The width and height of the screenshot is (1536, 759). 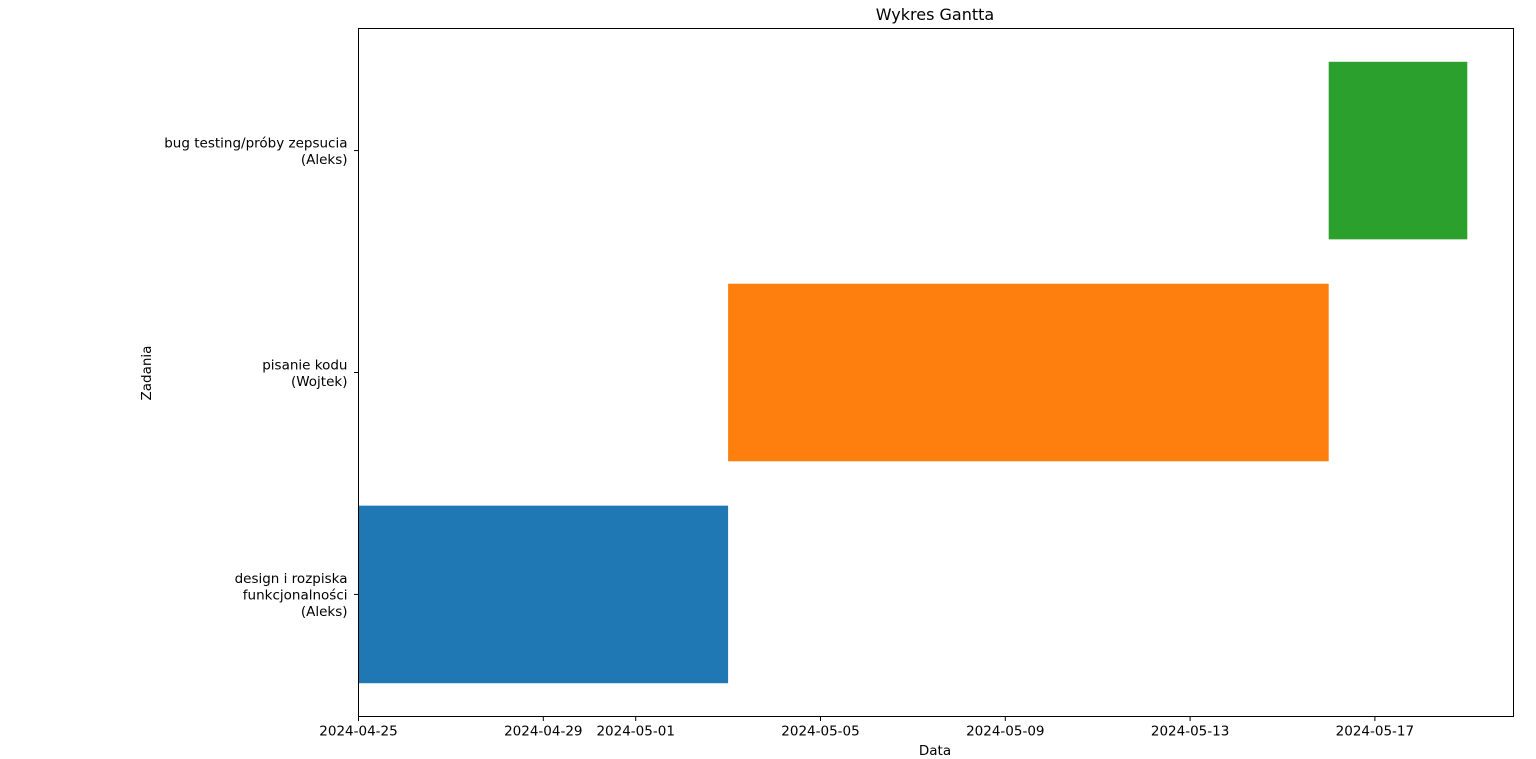 I want to click on chart-title: Wykres Gantta, so click(x=935, y=14).